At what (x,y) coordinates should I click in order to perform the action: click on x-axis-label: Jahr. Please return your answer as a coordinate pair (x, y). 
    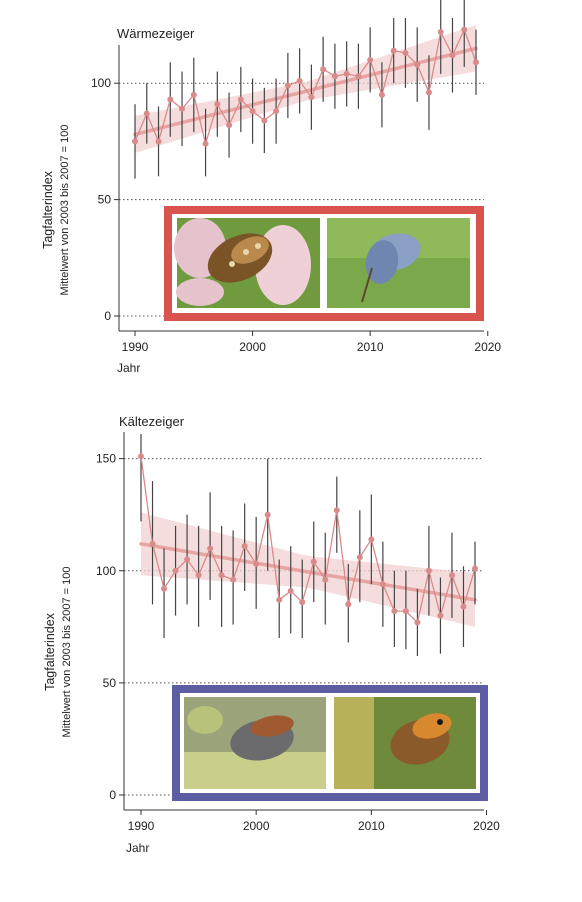
    Looking at the image, I should click on (128, 368).